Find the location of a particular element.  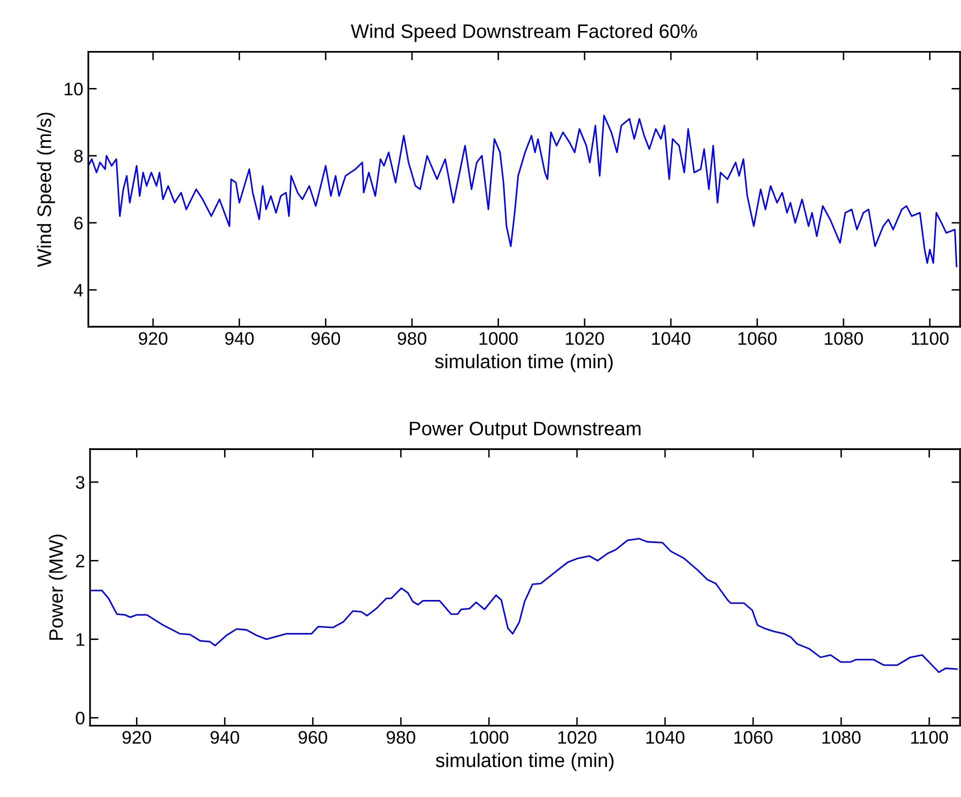

y-tick-label: 10 is located at coordinates (73, 89).